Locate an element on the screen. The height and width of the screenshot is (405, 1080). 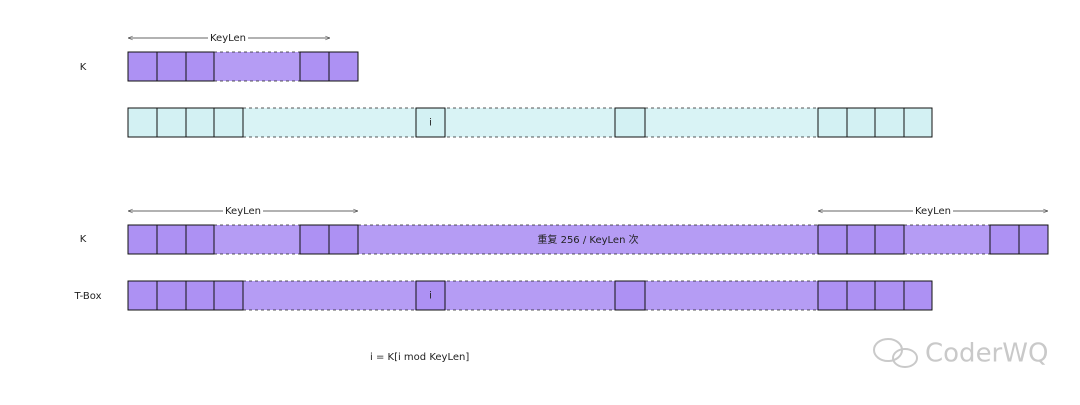
formula: i = K[i mod KeyLen] is located at coordinates (419, 357).